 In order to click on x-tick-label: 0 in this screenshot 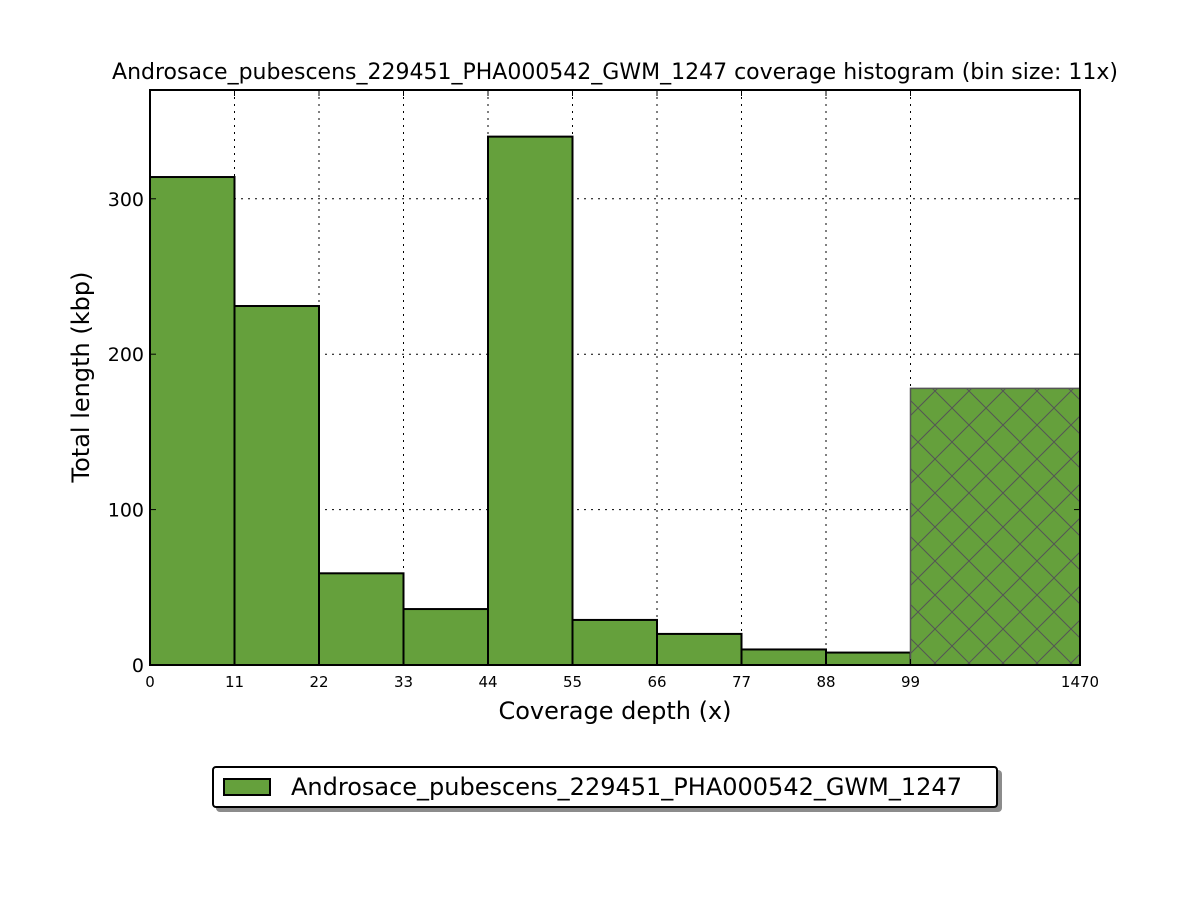, I will do `click(150, 682)`.